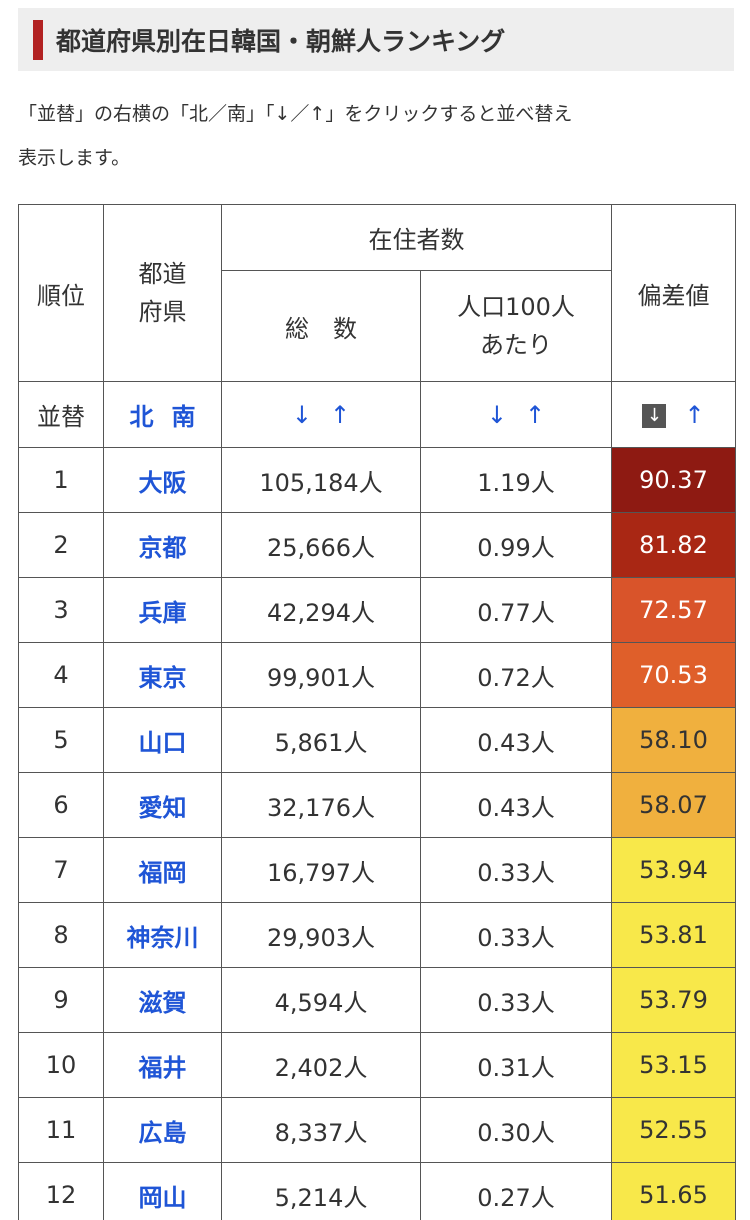  Describe the element at coordinates (162, 677) in the screenshot. I see `prefecture-link-text: 東京` at that location.